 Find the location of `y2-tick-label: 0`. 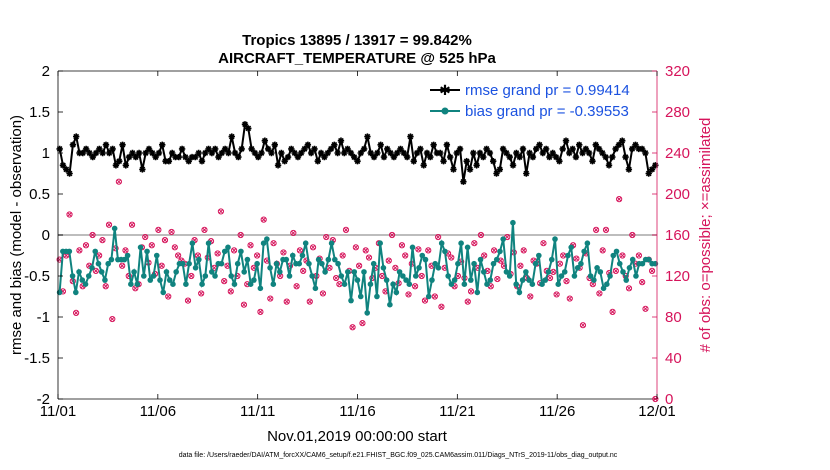

y2-tick-label: 0 is located at coordinates (669, 399).